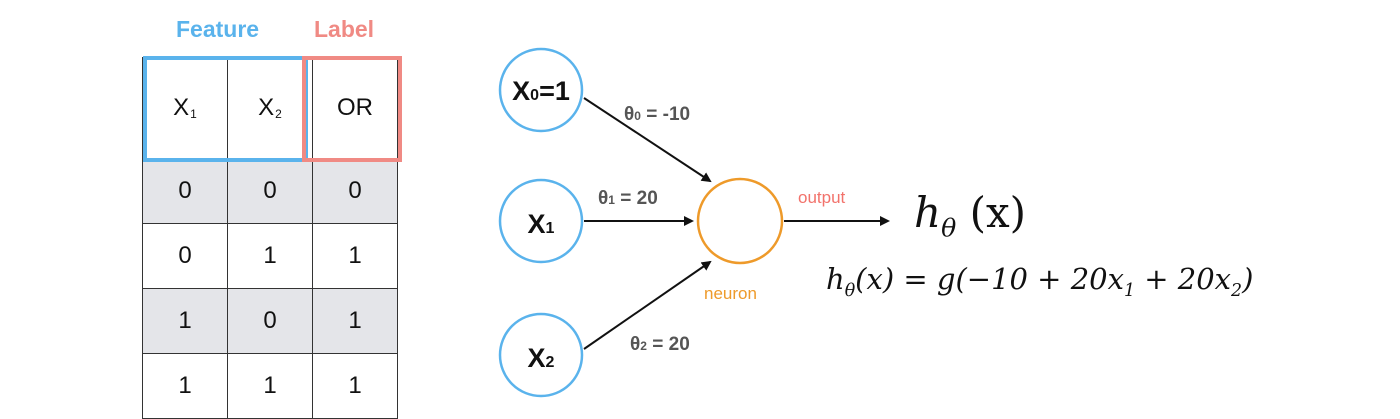  What do you see at coordinates (344, 29) in the screenshot?
I see `label-header: Label` at bounding box center [344, 29].